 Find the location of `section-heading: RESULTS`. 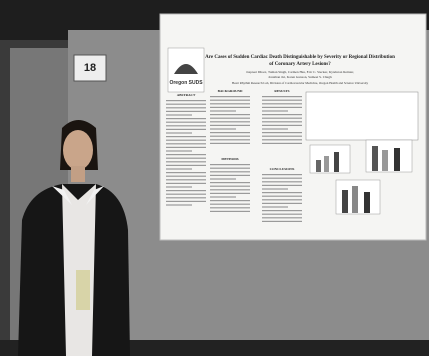

section-heading: RESULTS is located at coordinates (281, 91).